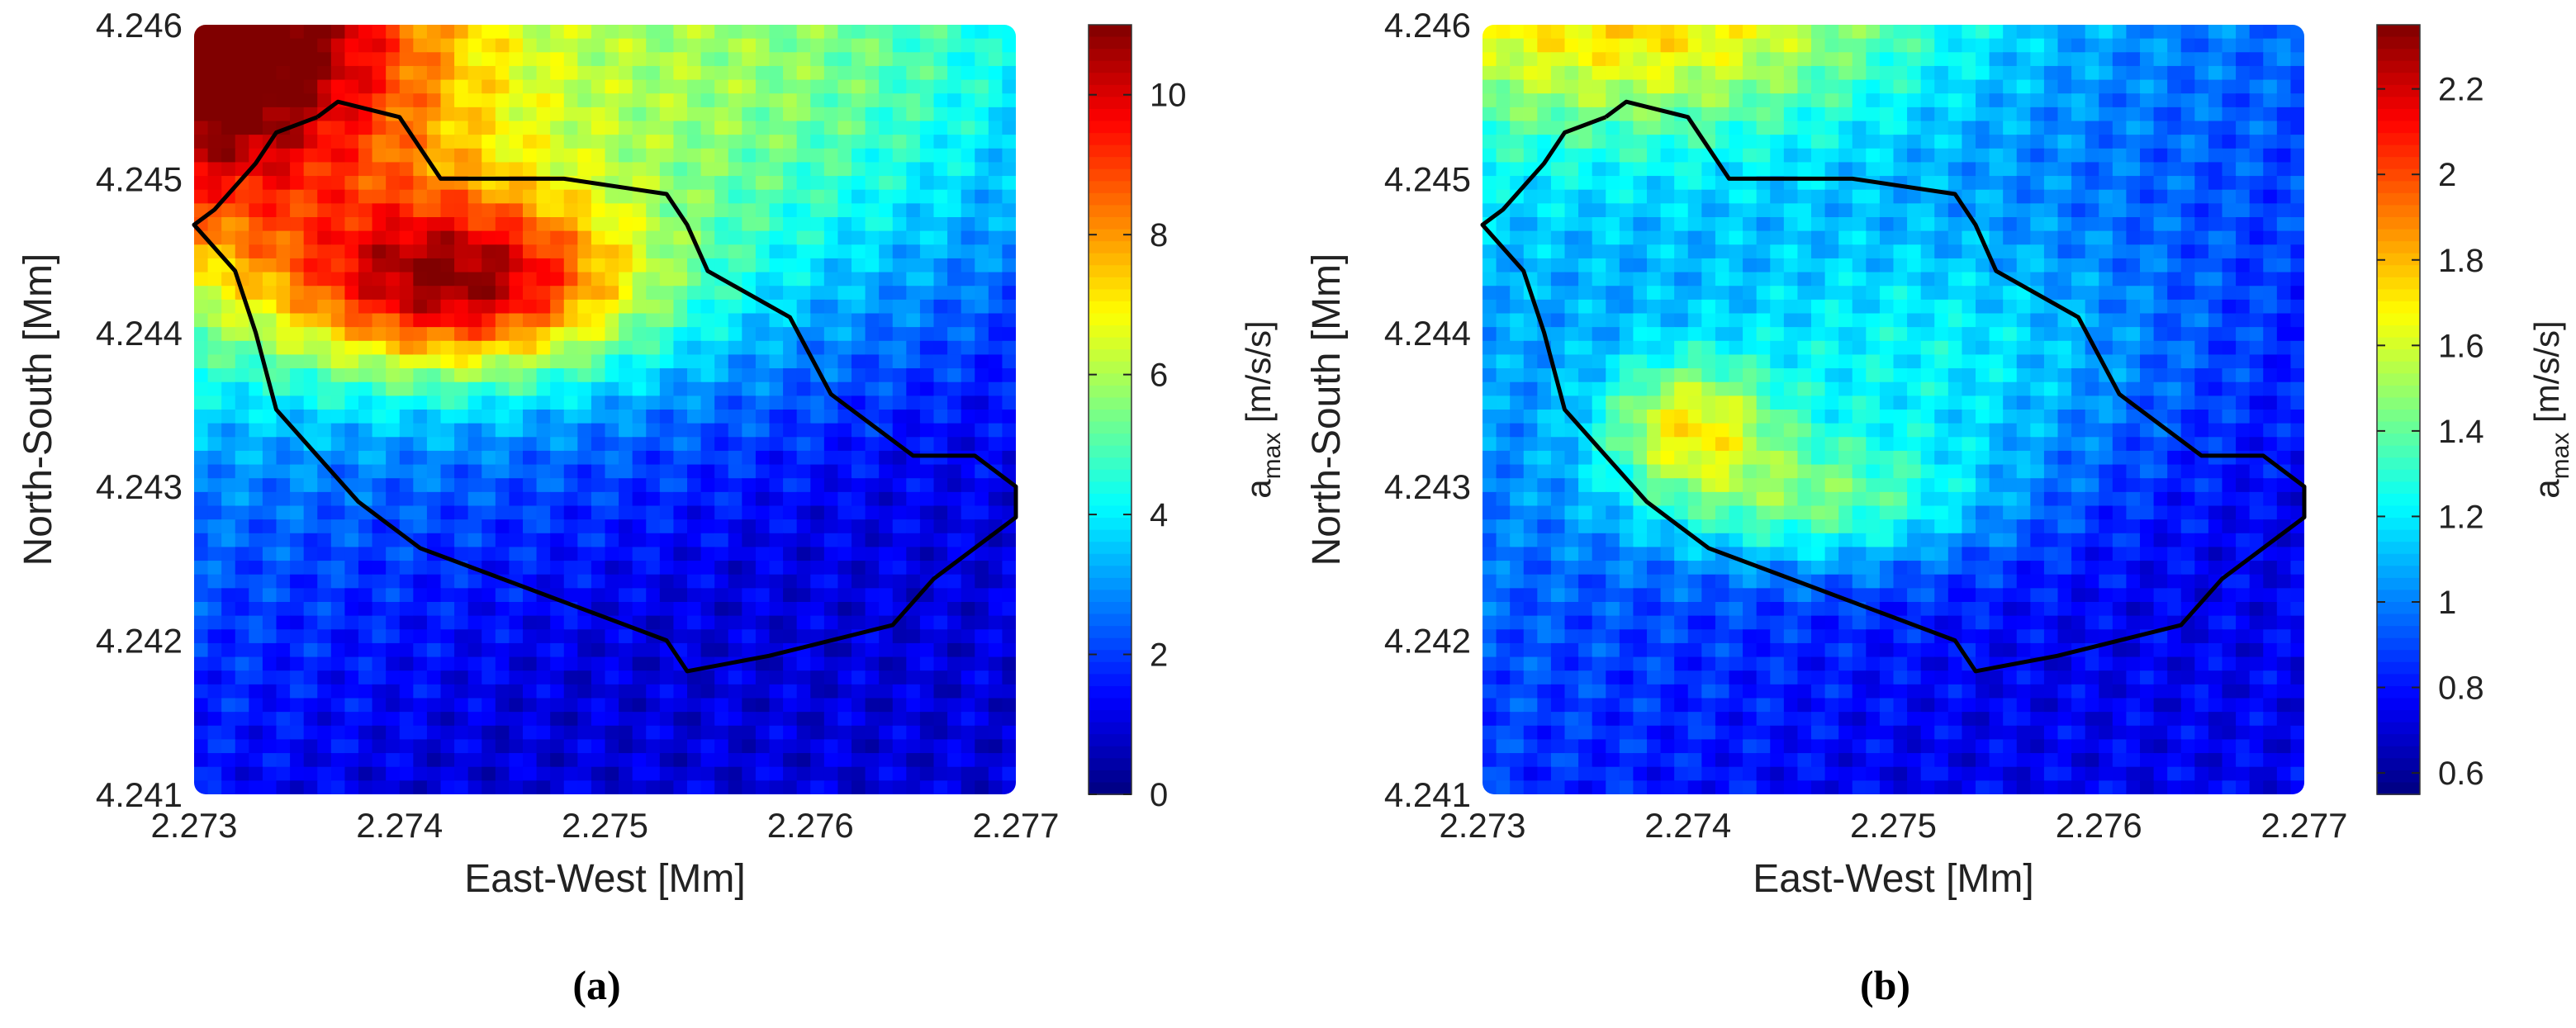 This screenshot has width=2576, height=1028. Describe the element at coordinates (1159, 795) in the screenshot. I see `colorbar-tick-label: 0` at that location.